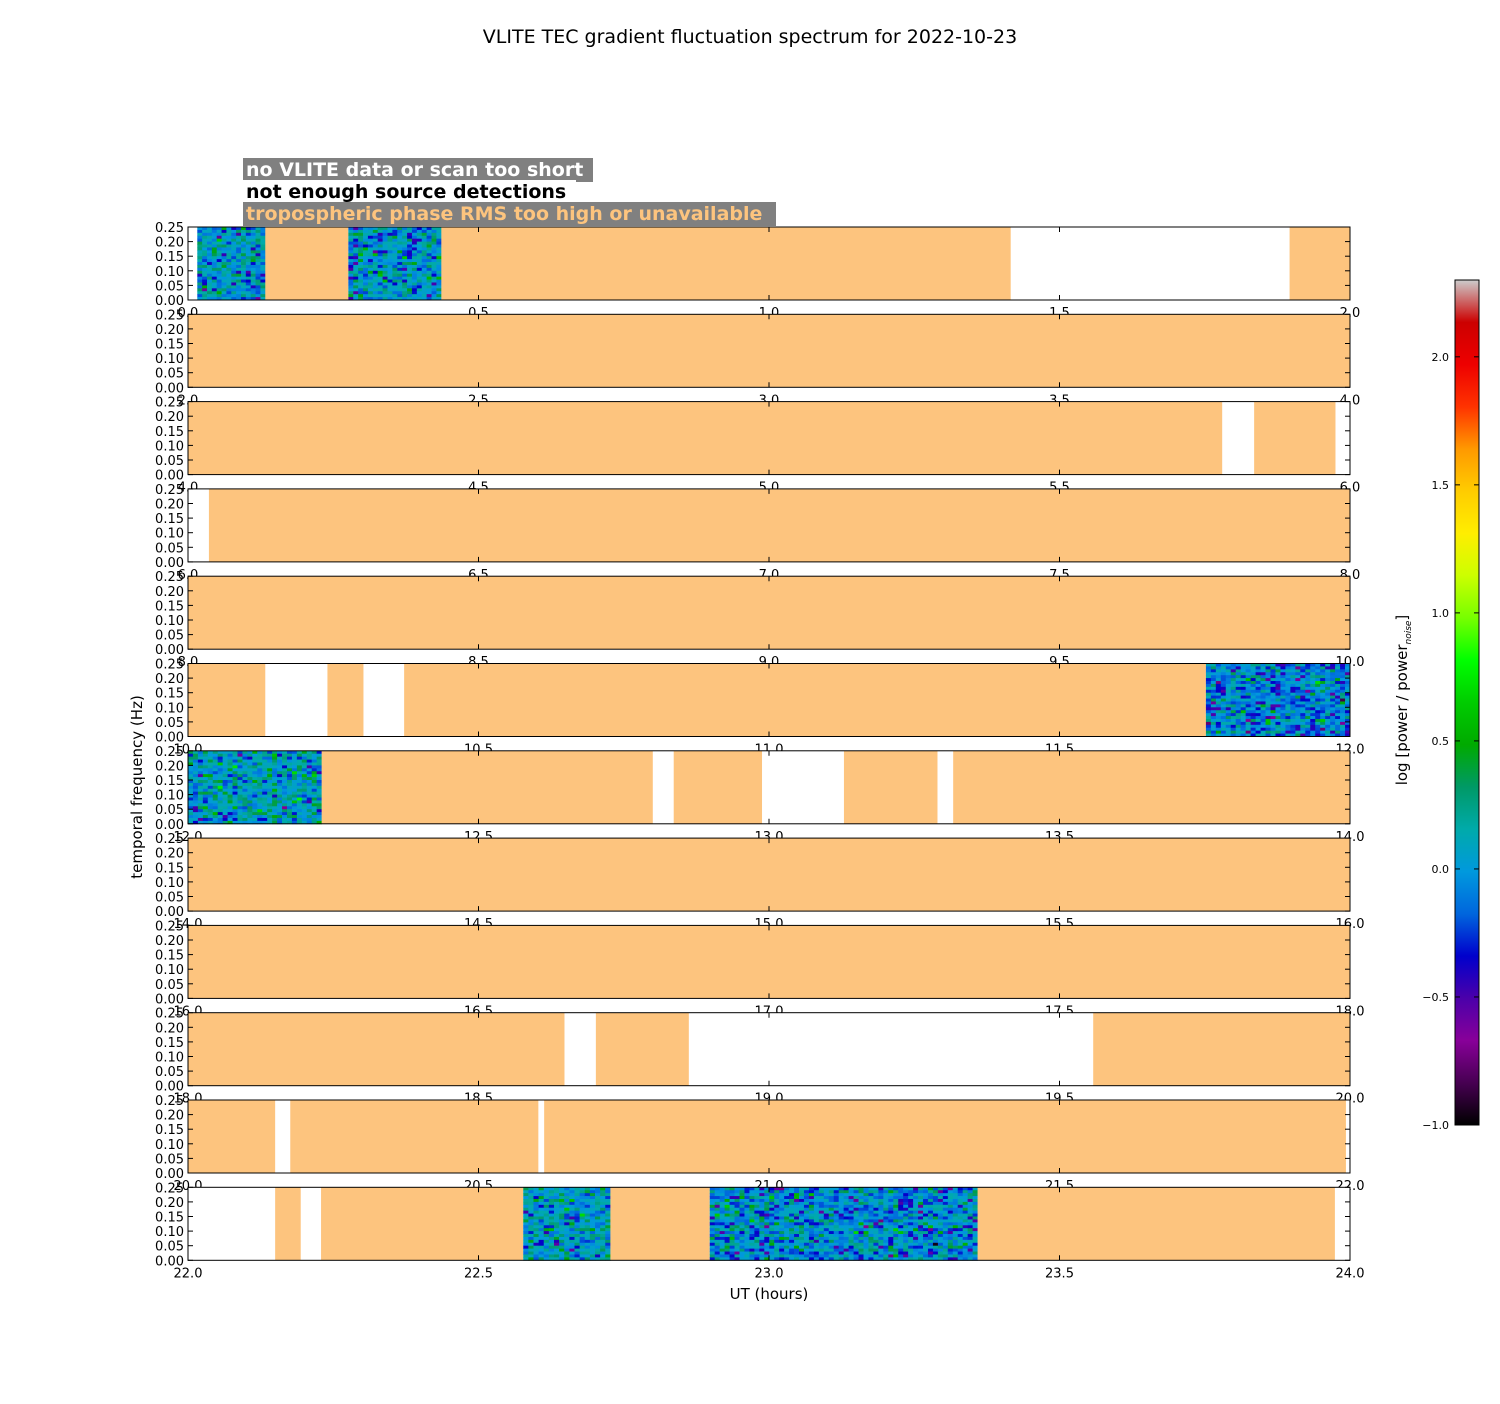 The height and width of the screenshot is (1404, 1500). I want to click on y-tick-label: 0.05, so click(169, 461).